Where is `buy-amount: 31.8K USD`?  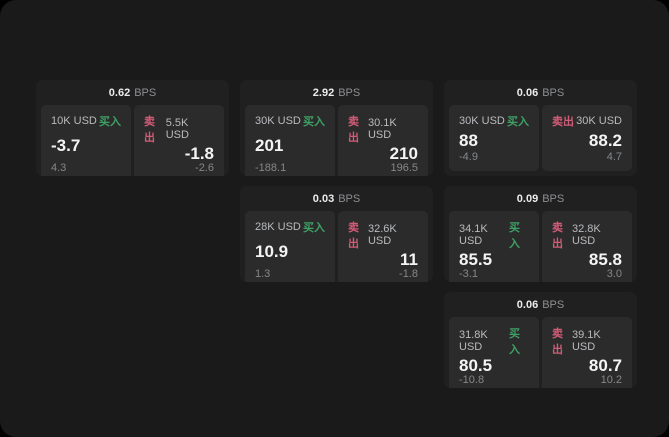 buy-amount: 31.8K USD is located at coordinates (473, 341).